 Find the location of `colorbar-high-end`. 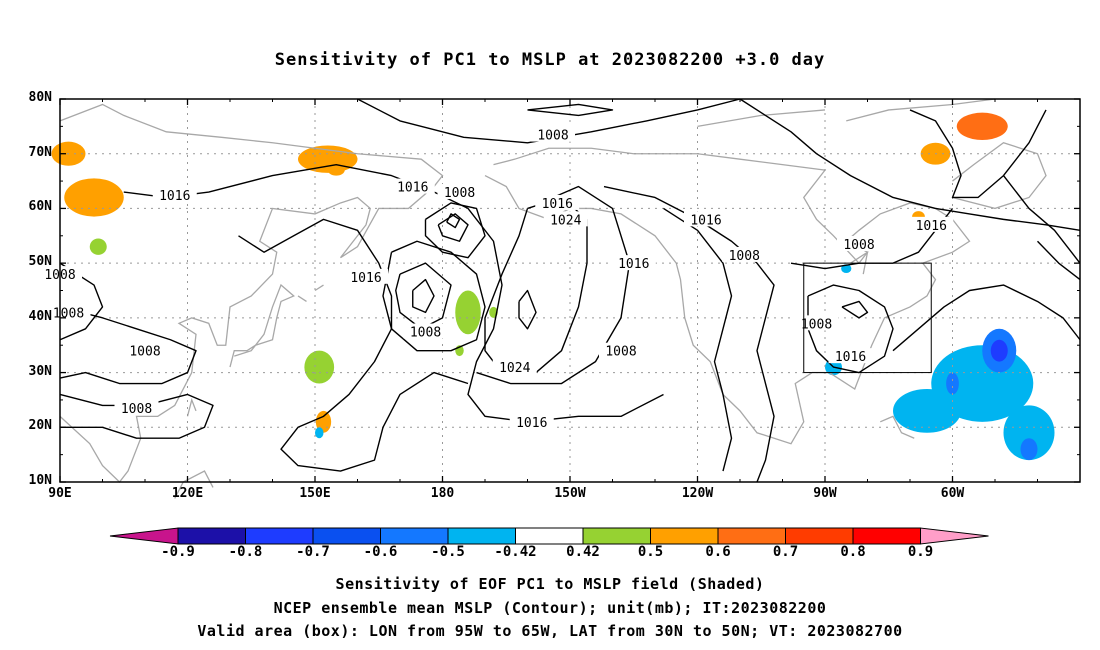

colorbar-high-end is located at coordinates (954, 536).